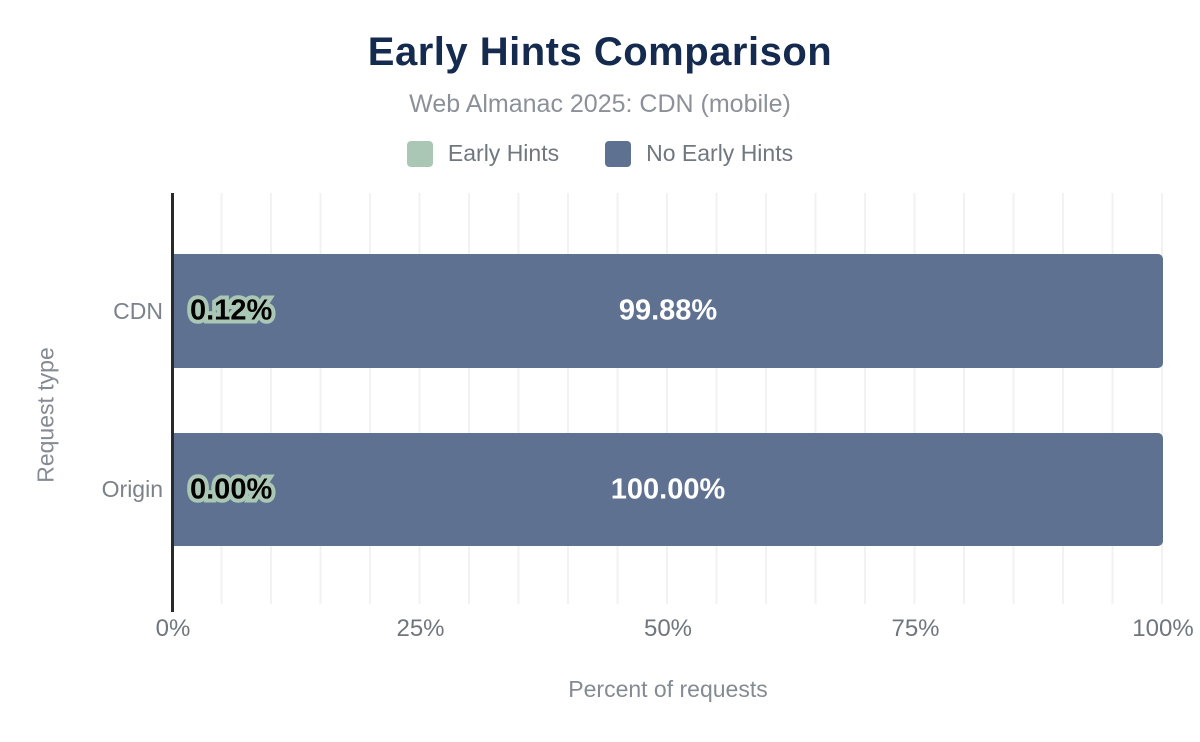 The height and width of the screenshot is (742, 1200). I want to click on legend-label: Early Hints, so click(503, 153).